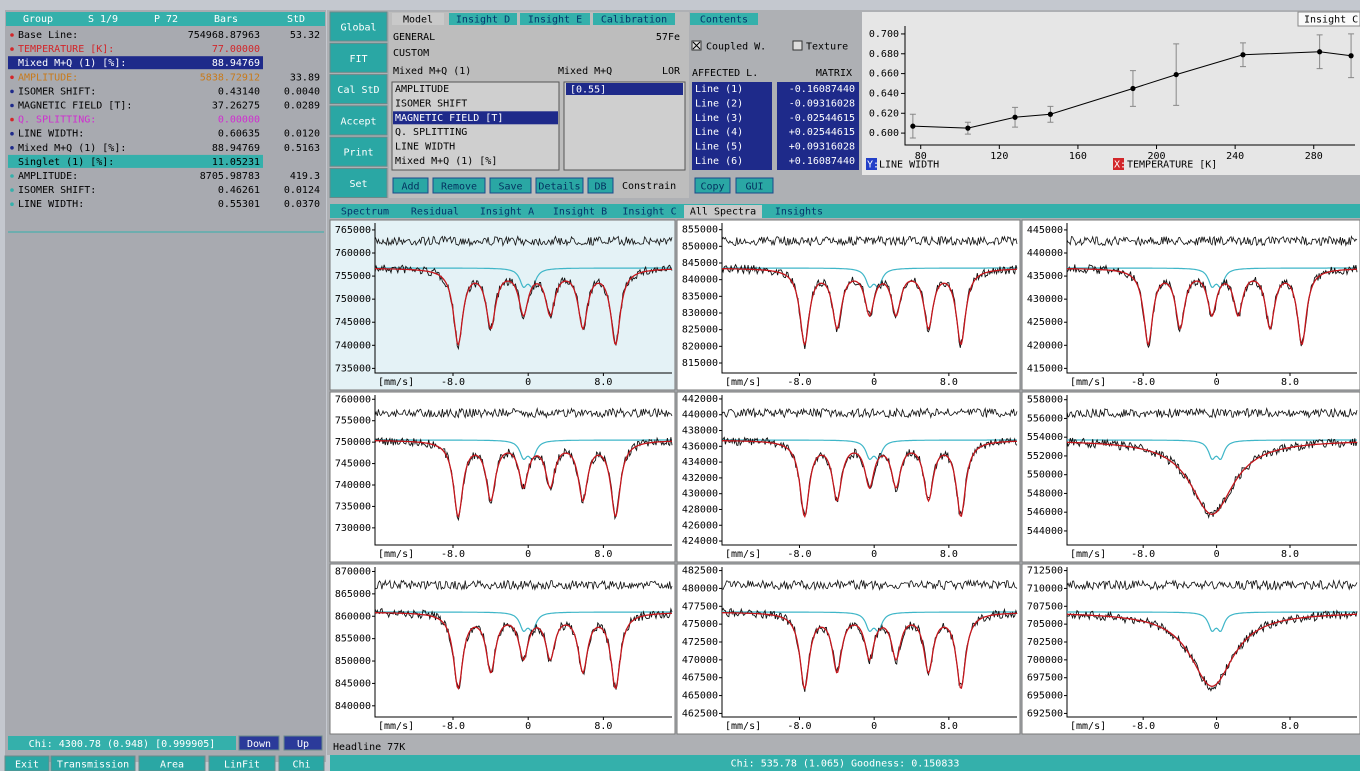 This screenshot has height=771, width=1360. I want to click on label: AFFECTED L., so click(725, 73).